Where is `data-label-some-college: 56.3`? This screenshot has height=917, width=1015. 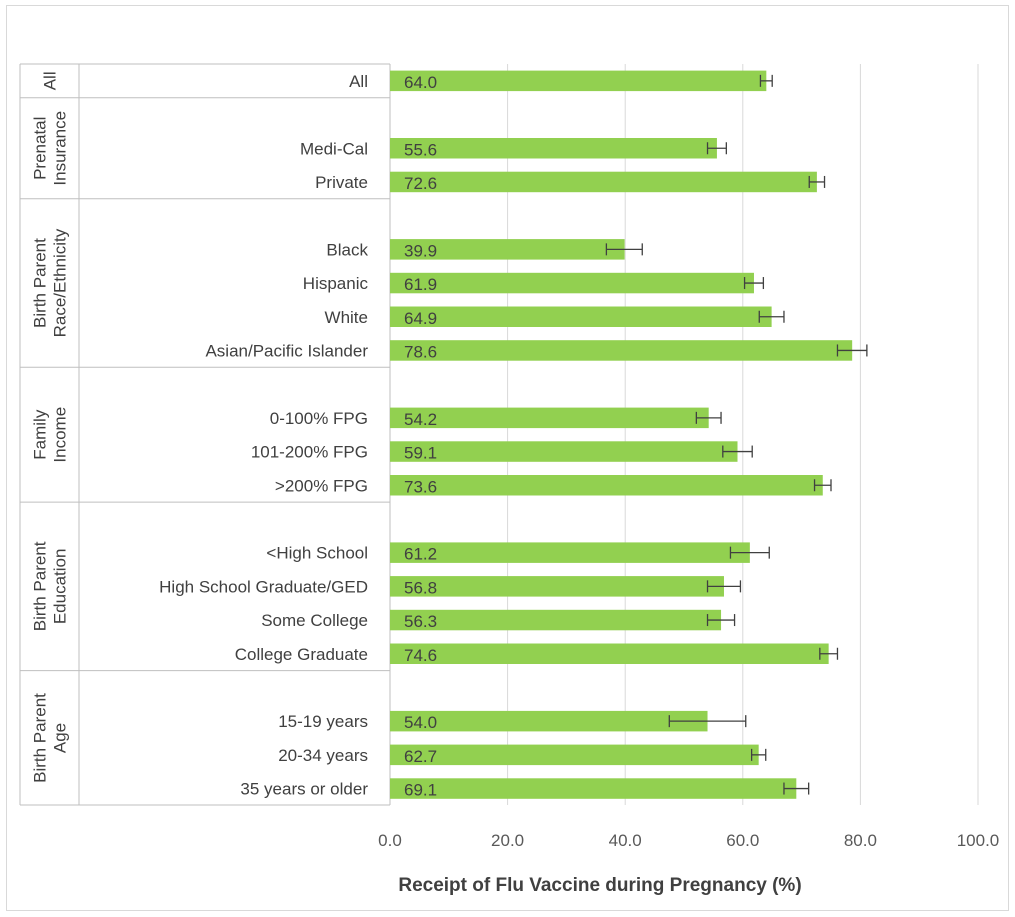
data-label-some-college: 56.3 is located at coordinates (420, 621).